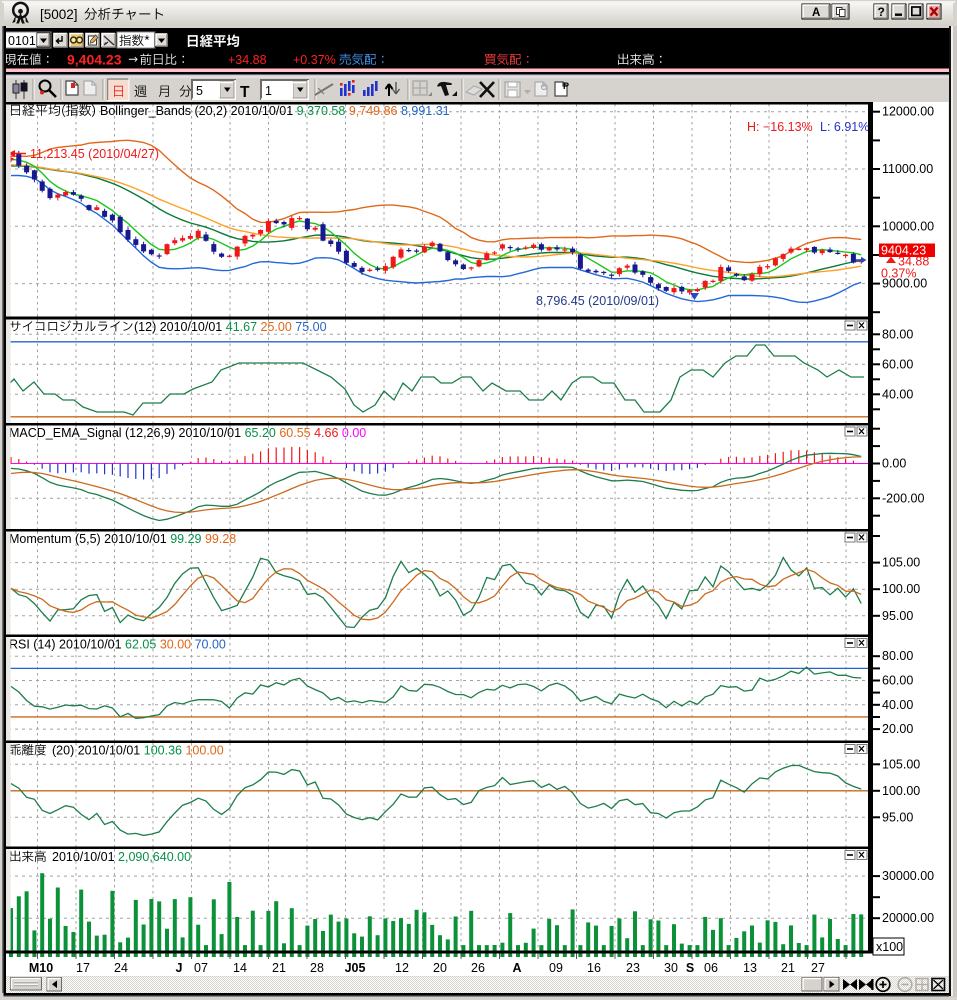  What do you see at coordinates (844, 127) in the screenshot?
I see `svg-text: L: 6.91%` at bounding box center [844, 127].